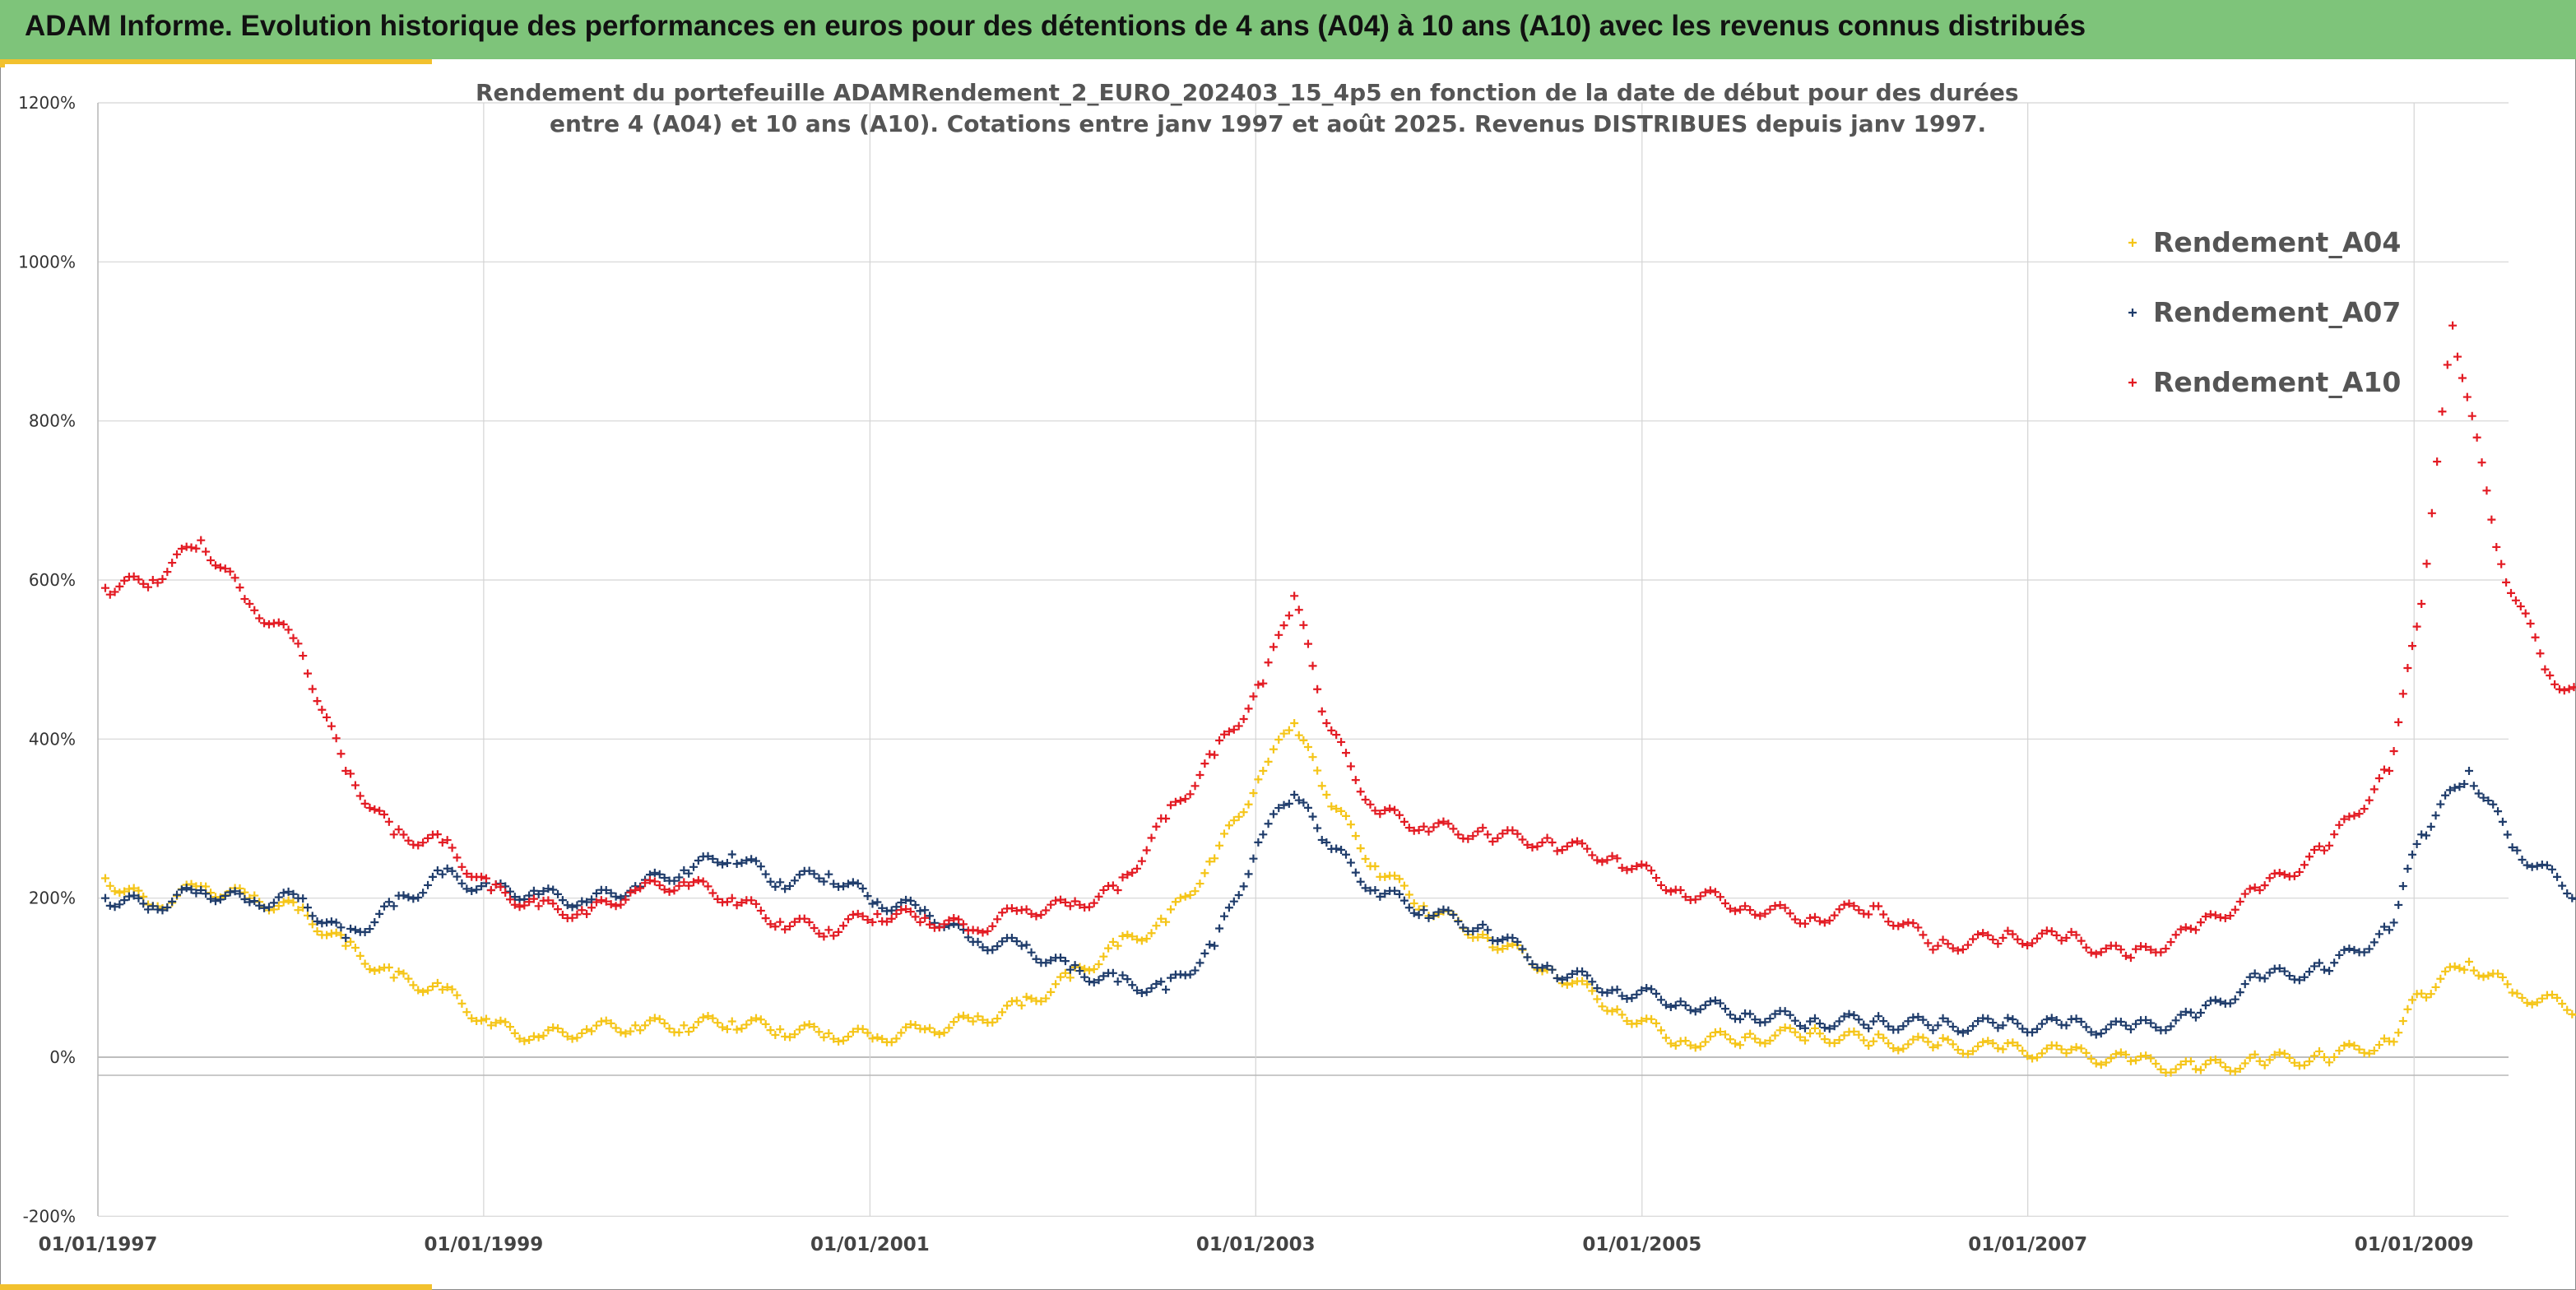  I want to click on y-tick-label: 1000%, so click(47, 261).